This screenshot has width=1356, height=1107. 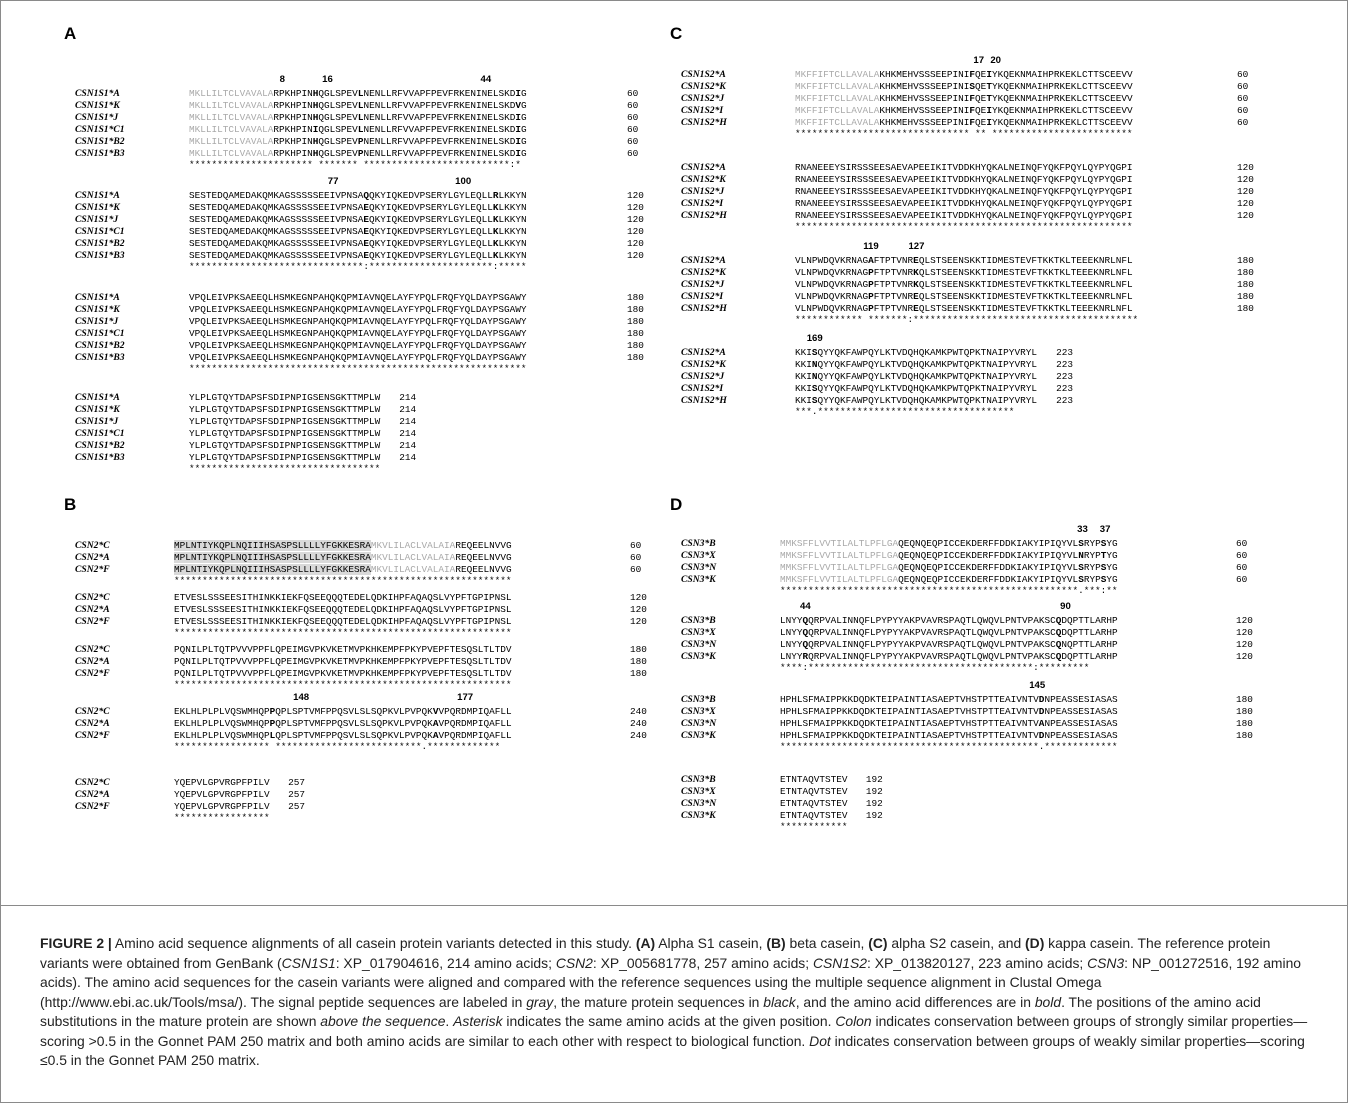 What do you see at coordinates (540, 1001) in the screenshot?
I see `caption-text: gray` at bounding box center [540, 1001].